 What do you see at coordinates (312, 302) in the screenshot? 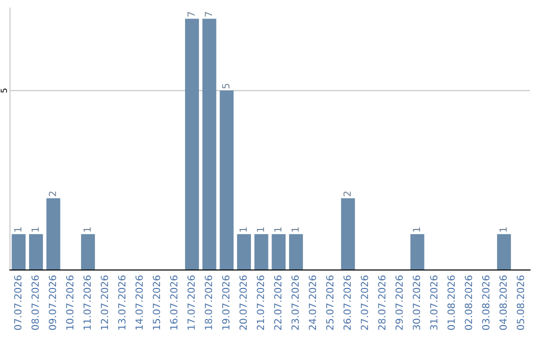
I see `x-tick-label: 24.07.2026` at bounding box center [312, 302].